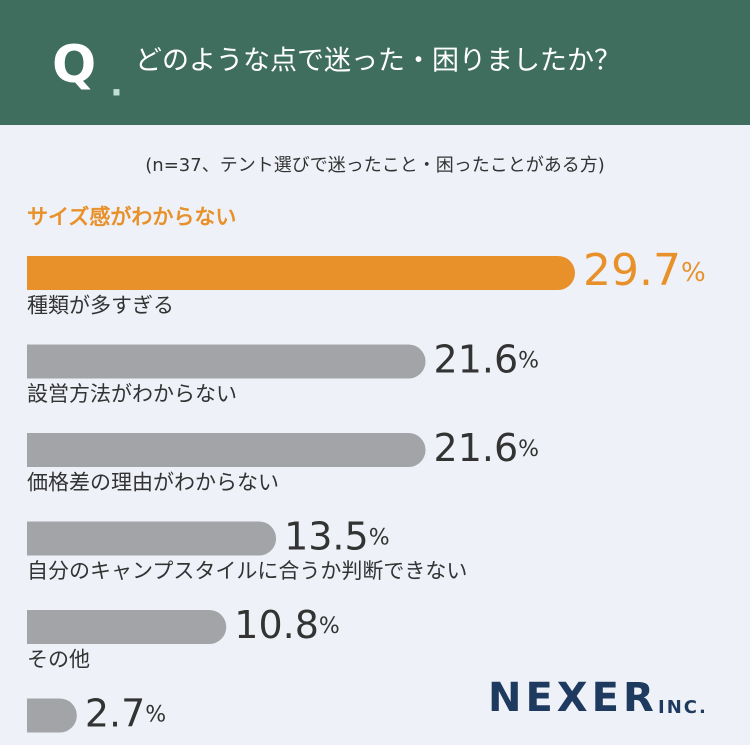 The image size is (750, 745). I want to click on value-label: 10.8%, so click(287, 625).